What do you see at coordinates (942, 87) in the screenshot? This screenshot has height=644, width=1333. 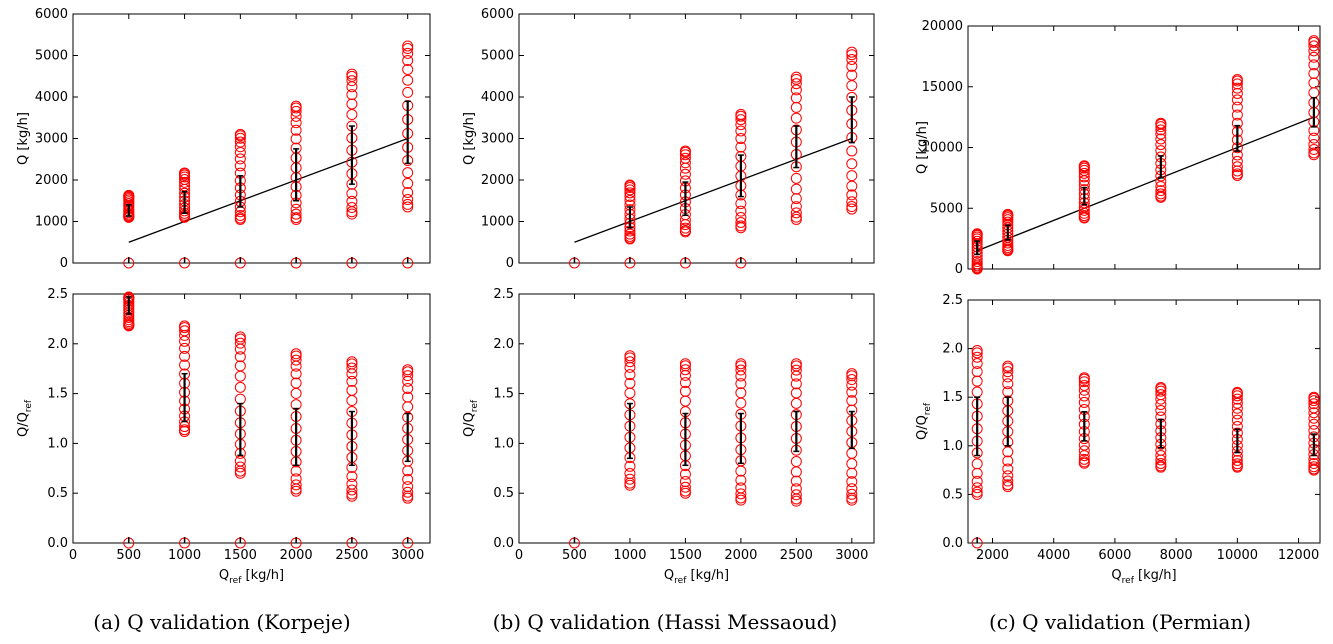 I see `y-tick-label: 15000` at bounding box center [942, 87].